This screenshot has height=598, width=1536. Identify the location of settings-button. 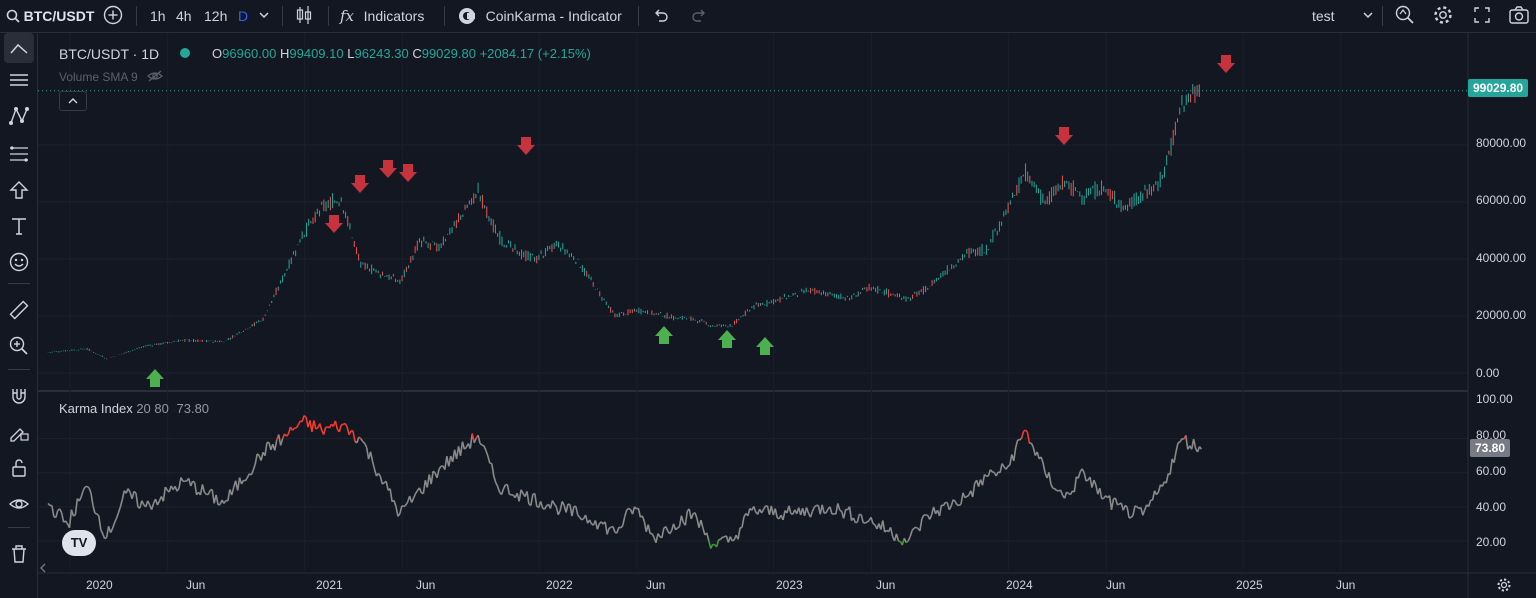
(1443, 16).